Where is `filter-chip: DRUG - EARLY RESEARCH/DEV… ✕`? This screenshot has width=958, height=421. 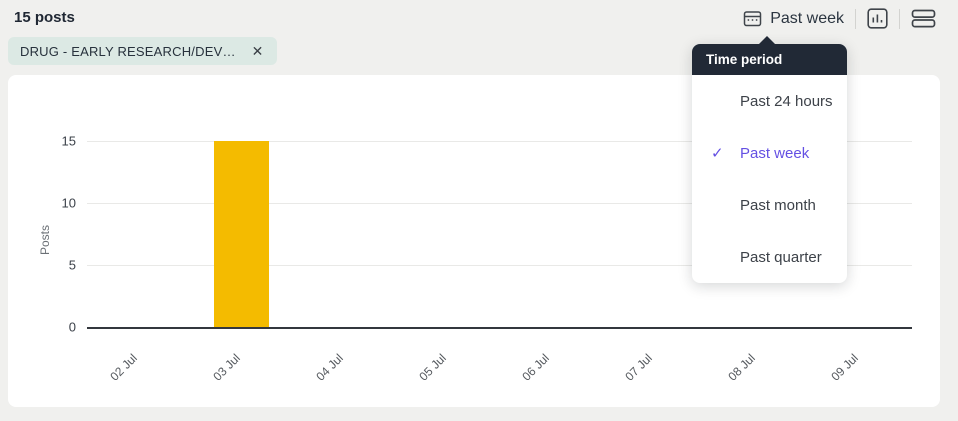 filter-chip: DRUG - EARLY RESEARCH/DEV… ✕ is located at coordinates (143, 51).